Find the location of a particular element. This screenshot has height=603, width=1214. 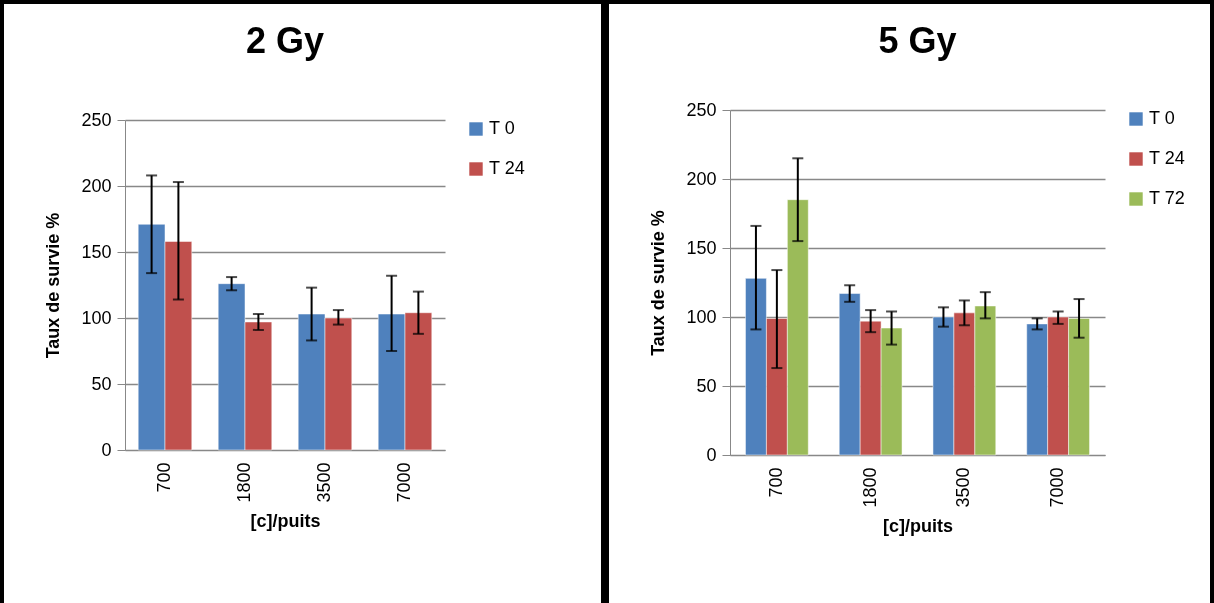

chart-title: 2 Gy is located at coordinates (285, 40).